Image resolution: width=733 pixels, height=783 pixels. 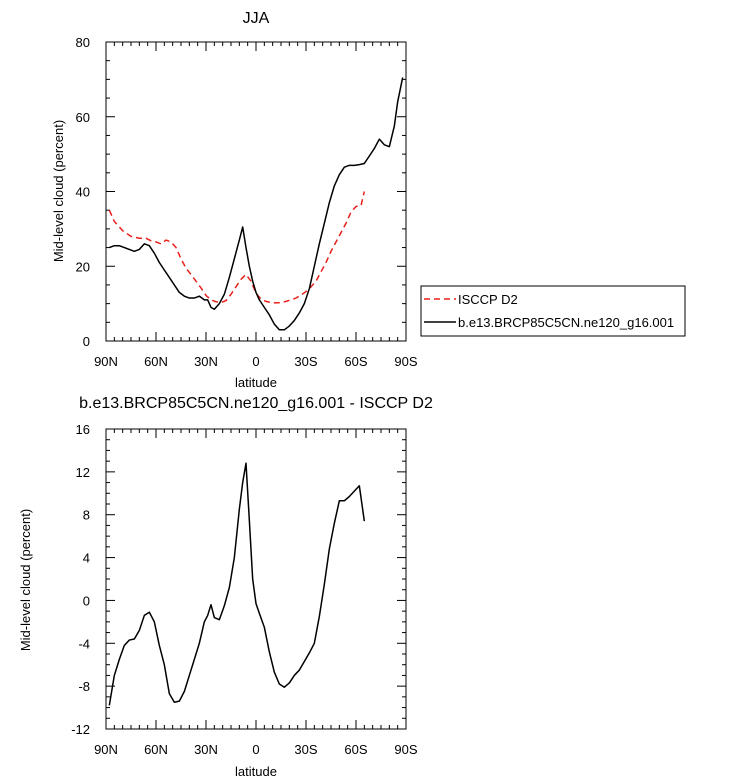 I want to click on bottom-y-tick-label: 12, so click(x=83, y=472).